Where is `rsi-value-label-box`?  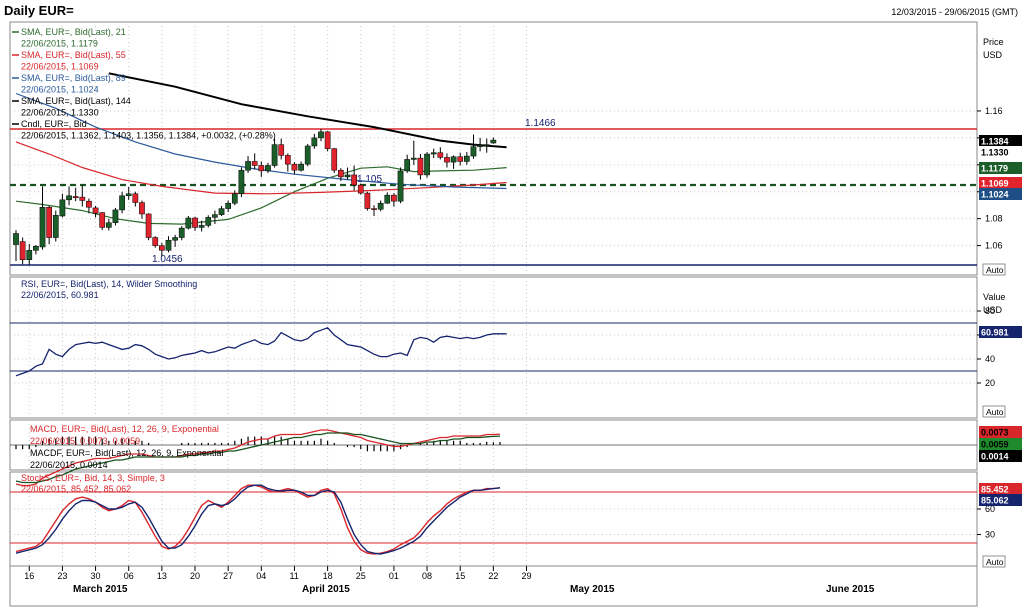
rsi-value-label-box is located at coordinates (1000, 332).